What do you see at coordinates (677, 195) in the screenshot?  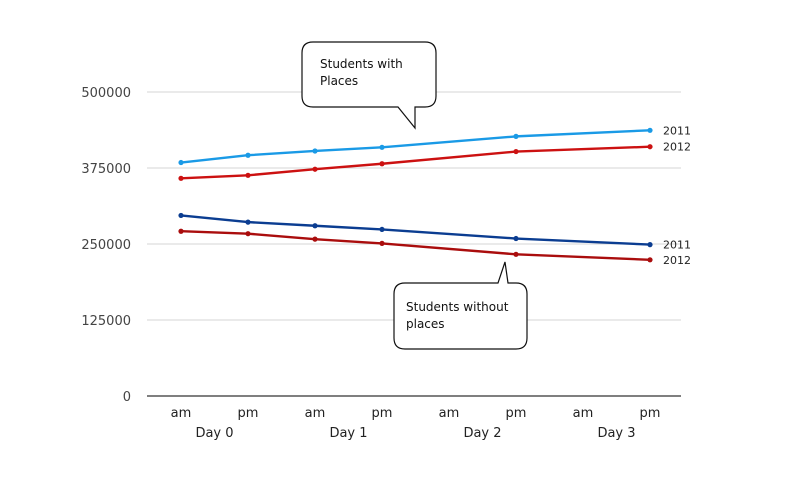 I see `series-end-labels: 2011 2012 2011 2012` at bounding box center [677, 195].